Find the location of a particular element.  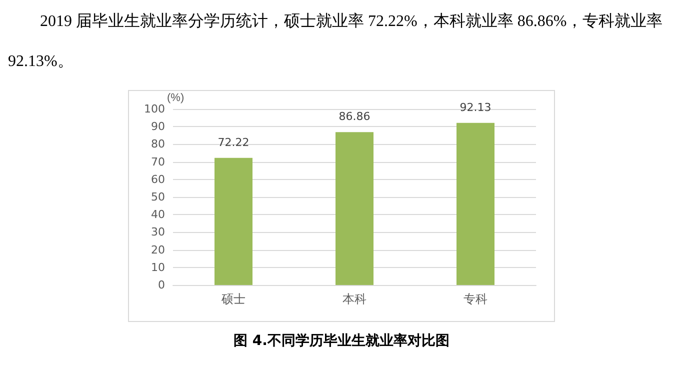

y-tick-label: 0 is located at coordinates (161, 285).